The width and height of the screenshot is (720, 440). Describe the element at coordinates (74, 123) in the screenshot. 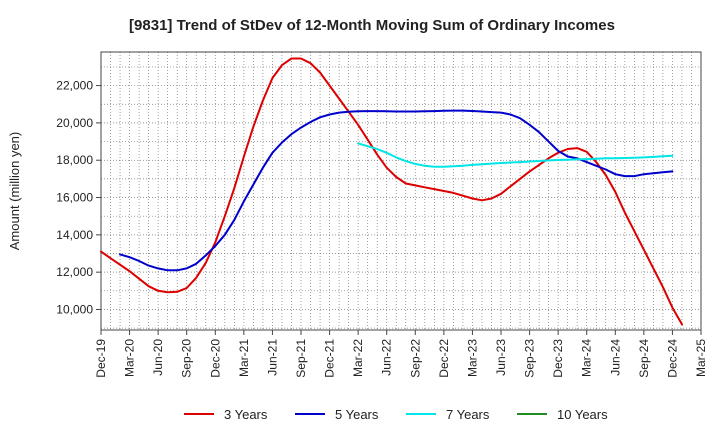

I see `y-tick-label: 20,000` at that location.